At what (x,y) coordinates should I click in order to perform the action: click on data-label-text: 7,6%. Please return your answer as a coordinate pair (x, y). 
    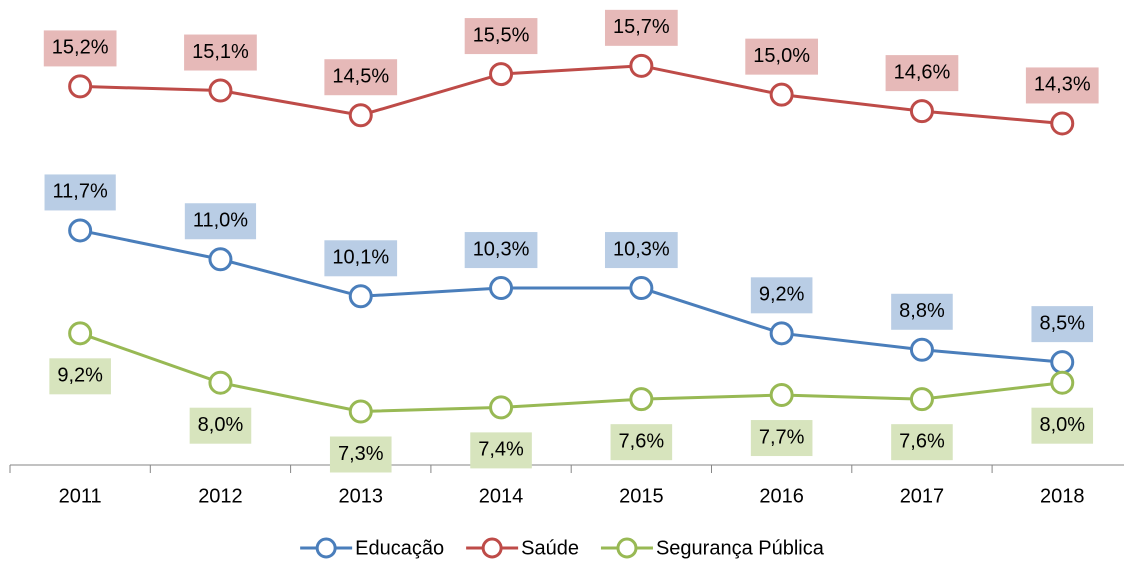
    Looking at the image, I should click on (642, 441).